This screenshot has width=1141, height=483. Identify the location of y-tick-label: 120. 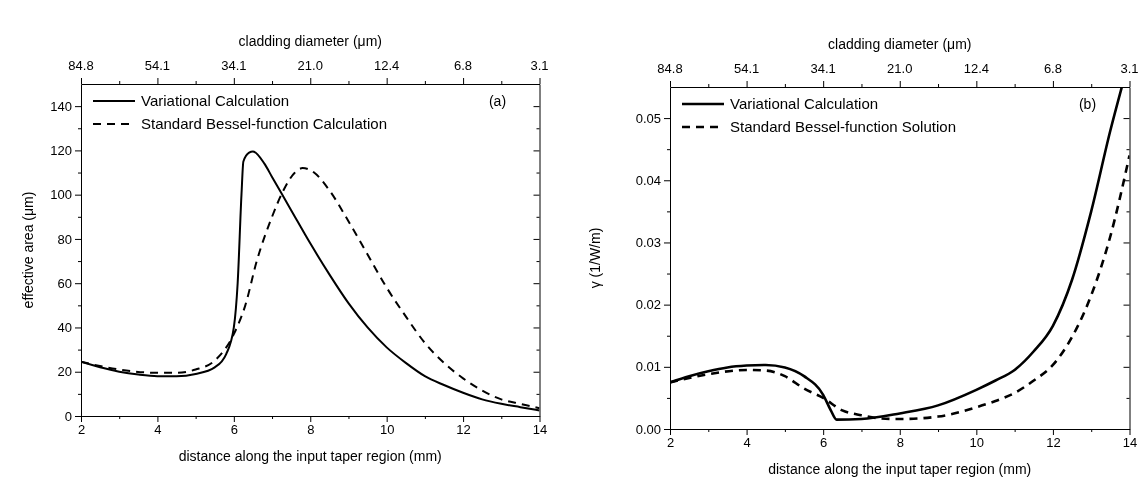
(61, 151).